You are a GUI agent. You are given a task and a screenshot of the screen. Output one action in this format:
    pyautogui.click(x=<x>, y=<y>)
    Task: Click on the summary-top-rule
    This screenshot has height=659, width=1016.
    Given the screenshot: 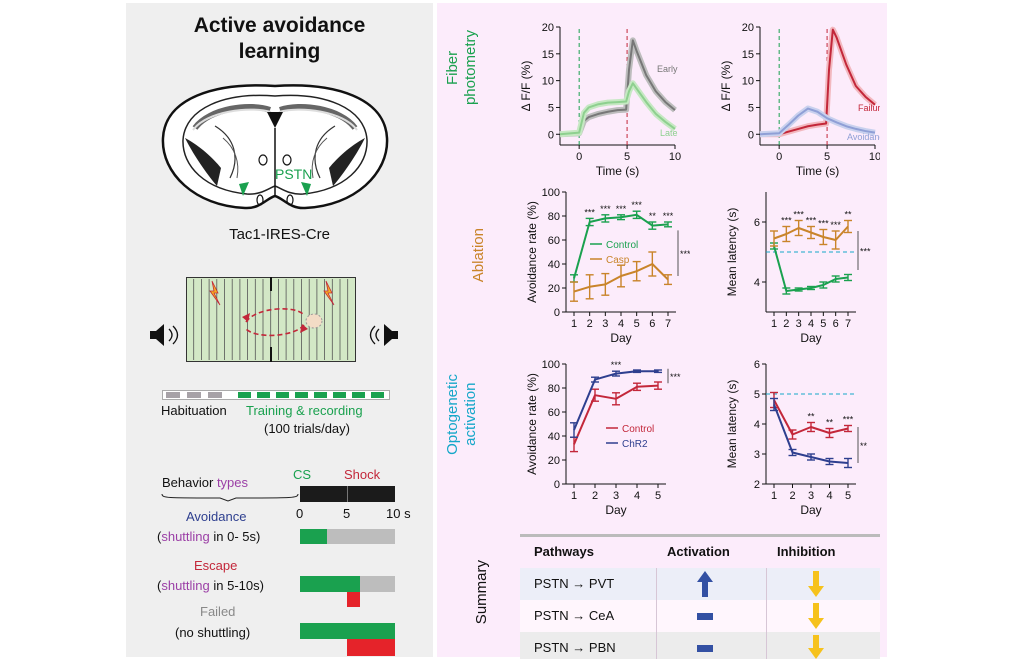 What is the action you would take?
    pyautogui.click(x=700, y=535)
    